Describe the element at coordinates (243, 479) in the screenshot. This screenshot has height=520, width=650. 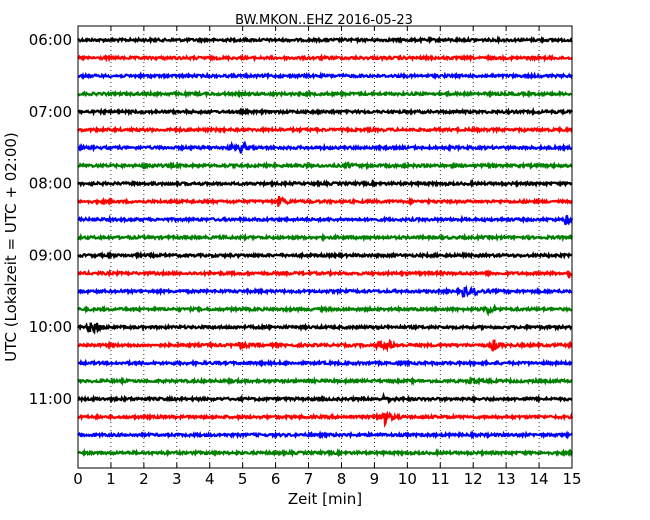
I see `x-tick-label: 5` at that location.